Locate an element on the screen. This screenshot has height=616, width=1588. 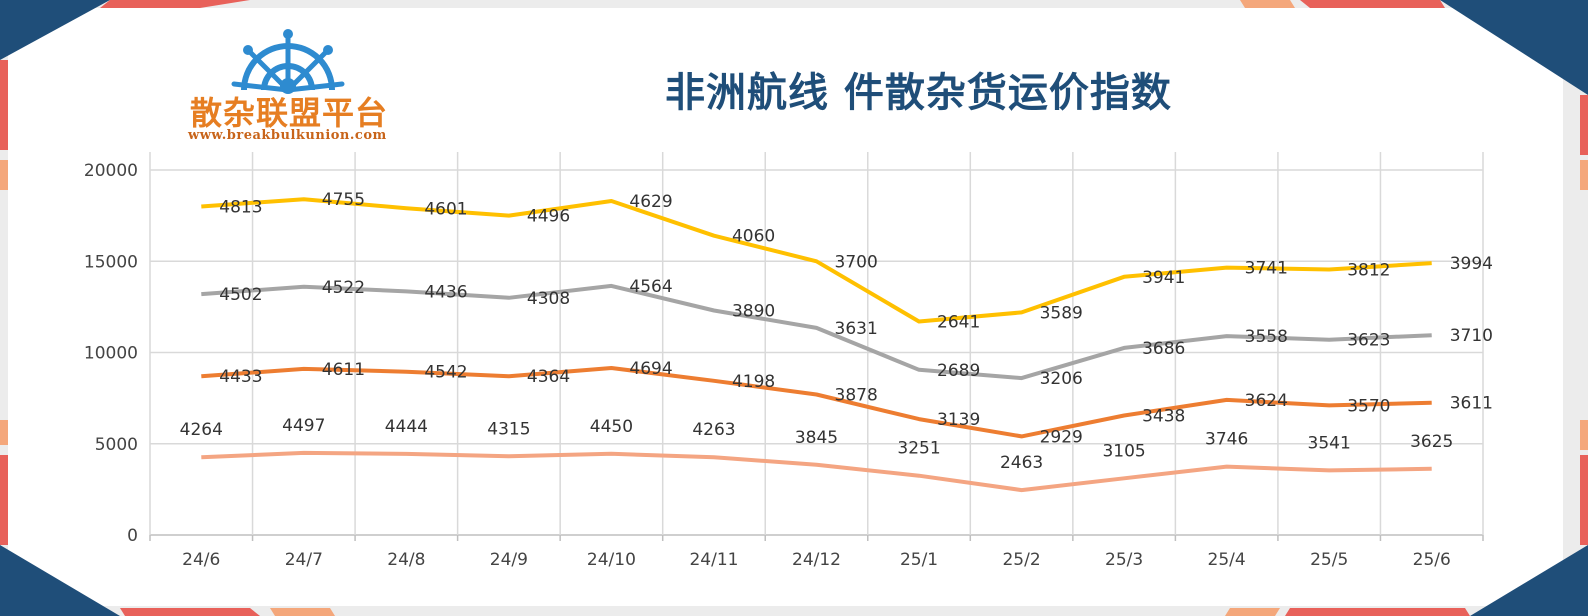
data-label: 4444 is located at coordinates (406, 427).